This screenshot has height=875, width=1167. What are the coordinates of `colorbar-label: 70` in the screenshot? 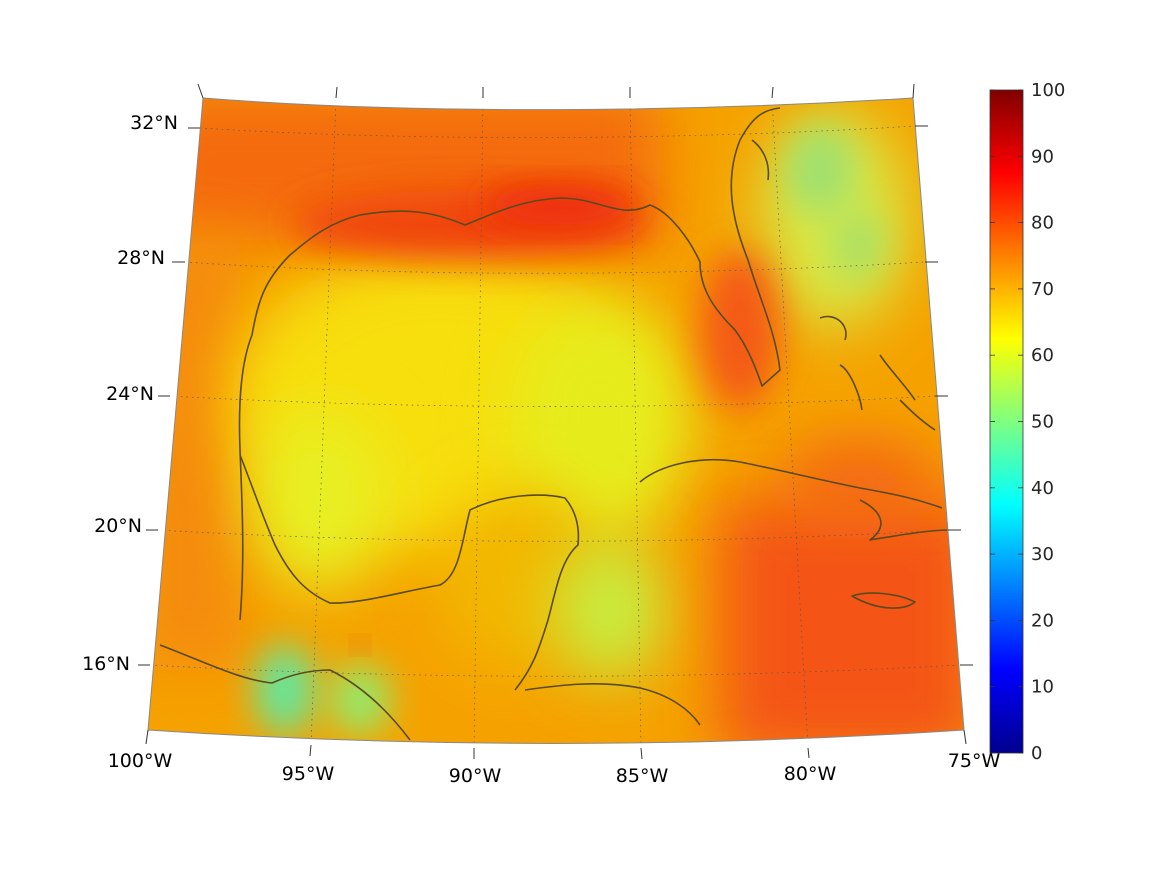 It's located at (1042, 289).